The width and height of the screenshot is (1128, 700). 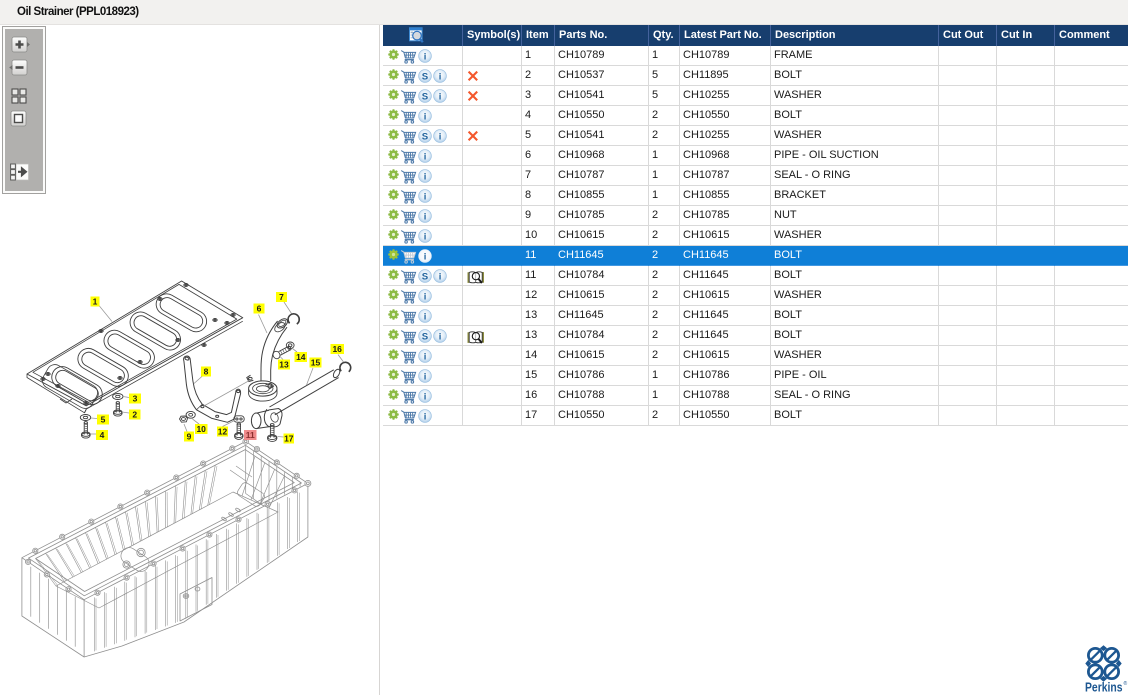 I want to click on svg-text: 12, so click(x=223, y=432).